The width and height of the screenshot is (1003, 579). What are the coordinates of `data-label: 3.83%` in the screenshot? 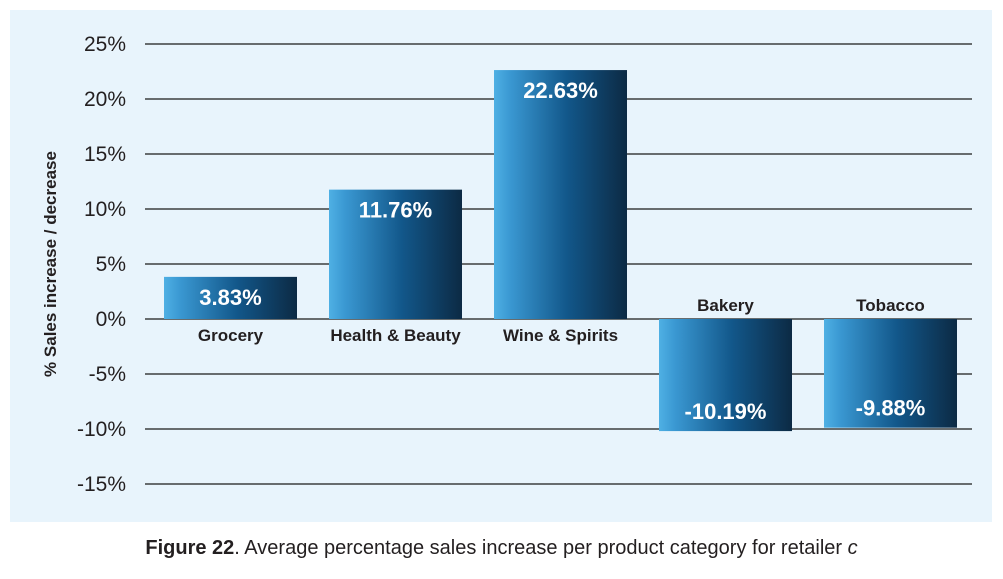 It's located at (230, 297).